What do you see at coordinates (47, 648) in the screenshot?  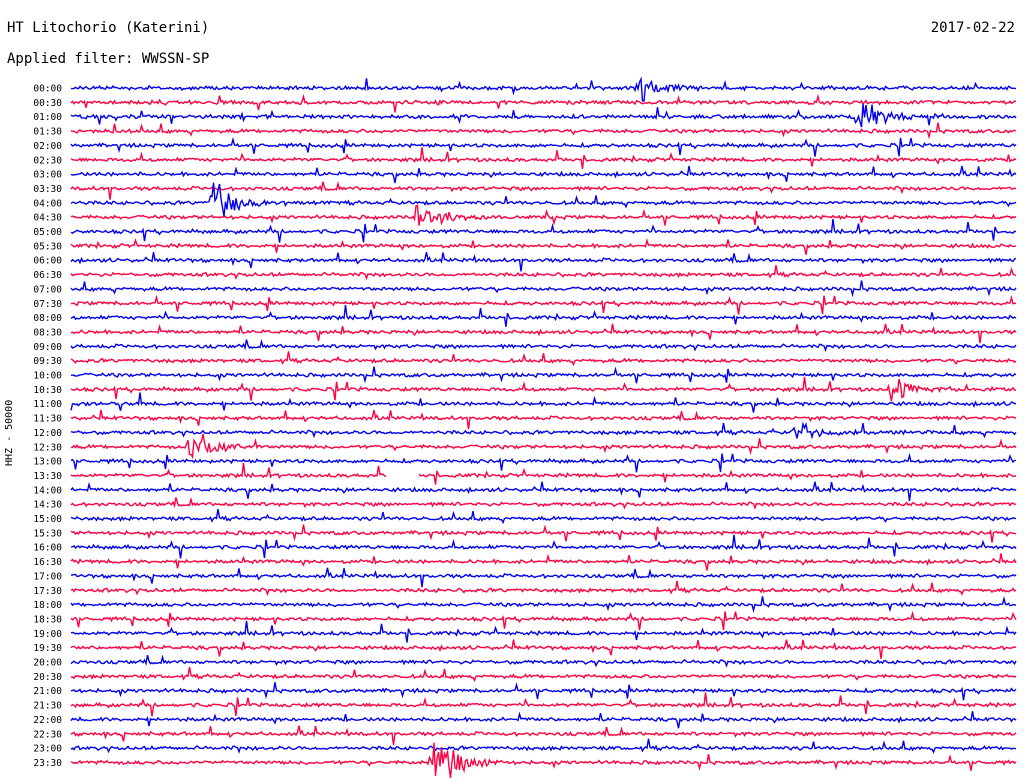 I see `row-time-label: 19:30` at bounding box center [47, 648].